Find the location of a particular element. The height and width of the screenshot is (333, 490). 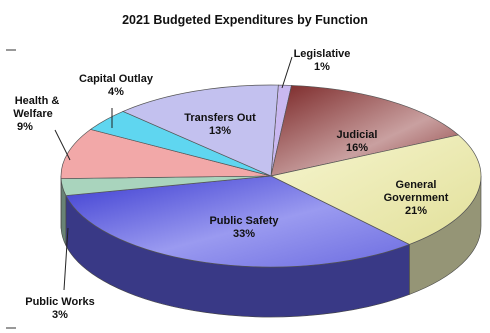

pie-slice-health-welfare is located at coordinates (166, 154).